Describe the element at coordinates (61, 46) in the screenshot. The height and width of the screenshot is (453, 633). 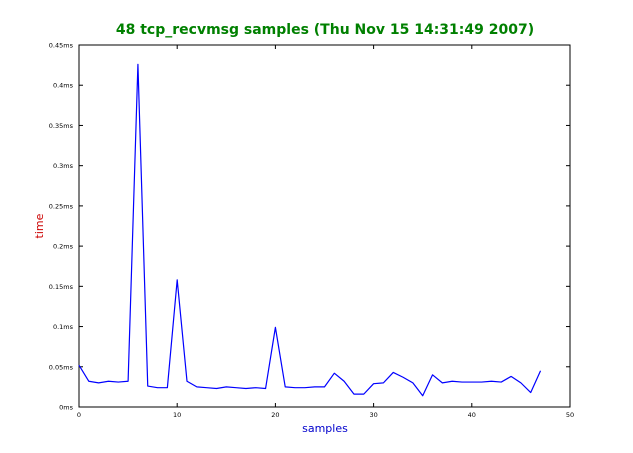
I see `y-tick-label: 0.45ms` at that location.